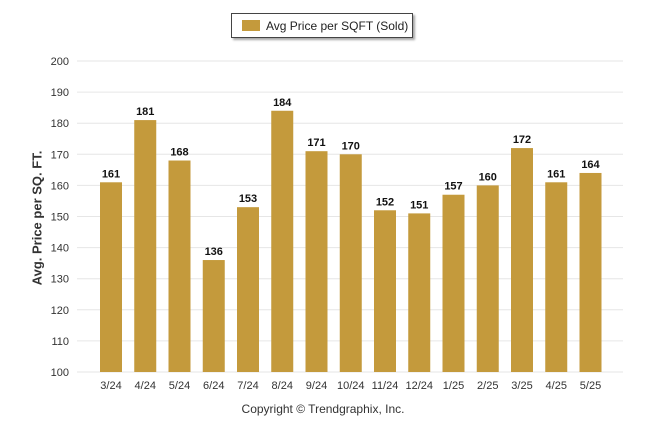 This screenshot has width=646, height=434. I want to click on data-label: 136, so click(214, 252).